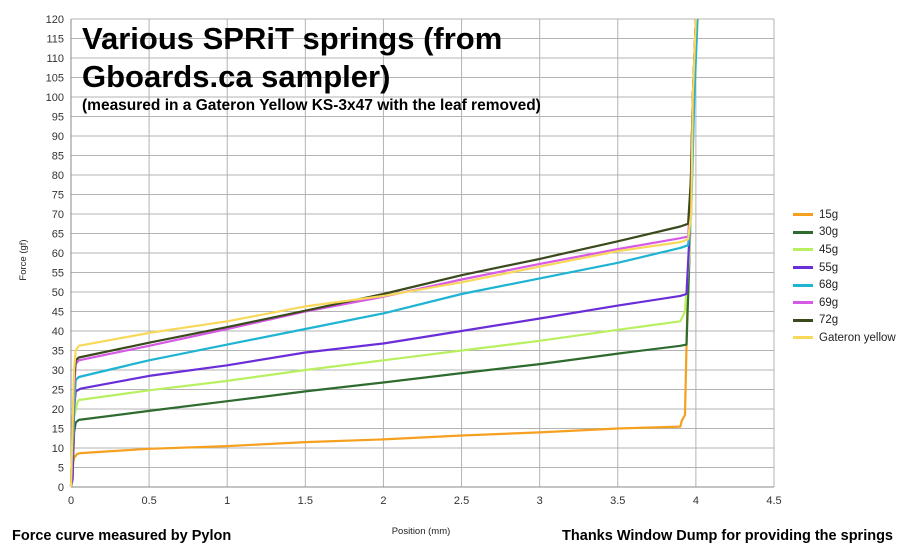  Describe the element at coordinates (58, 410) in the screenshot. I see `y-tick-label: 20` at that location.